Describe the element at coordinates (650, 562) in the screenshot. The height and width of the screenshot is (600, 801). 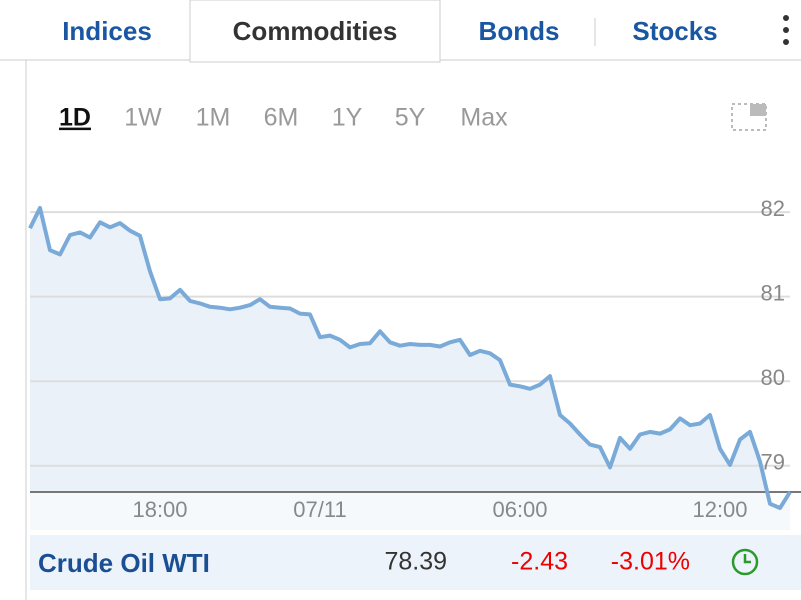
I see `quote-change-pct: -3.01%` at that location.